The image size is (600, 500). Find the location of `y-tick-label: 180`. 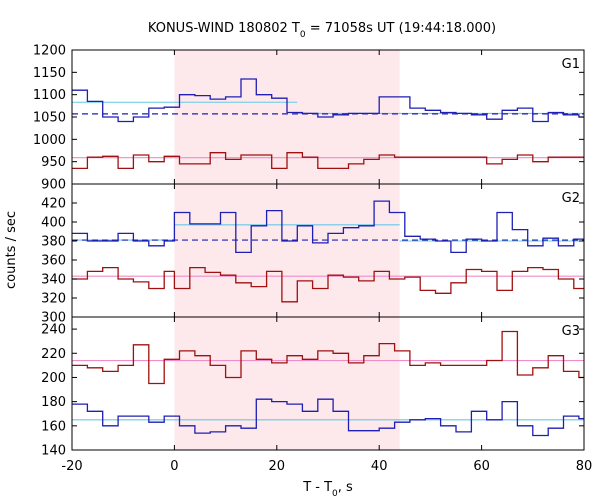

y-tick-label: 180 is located at coordinates (53, 402).